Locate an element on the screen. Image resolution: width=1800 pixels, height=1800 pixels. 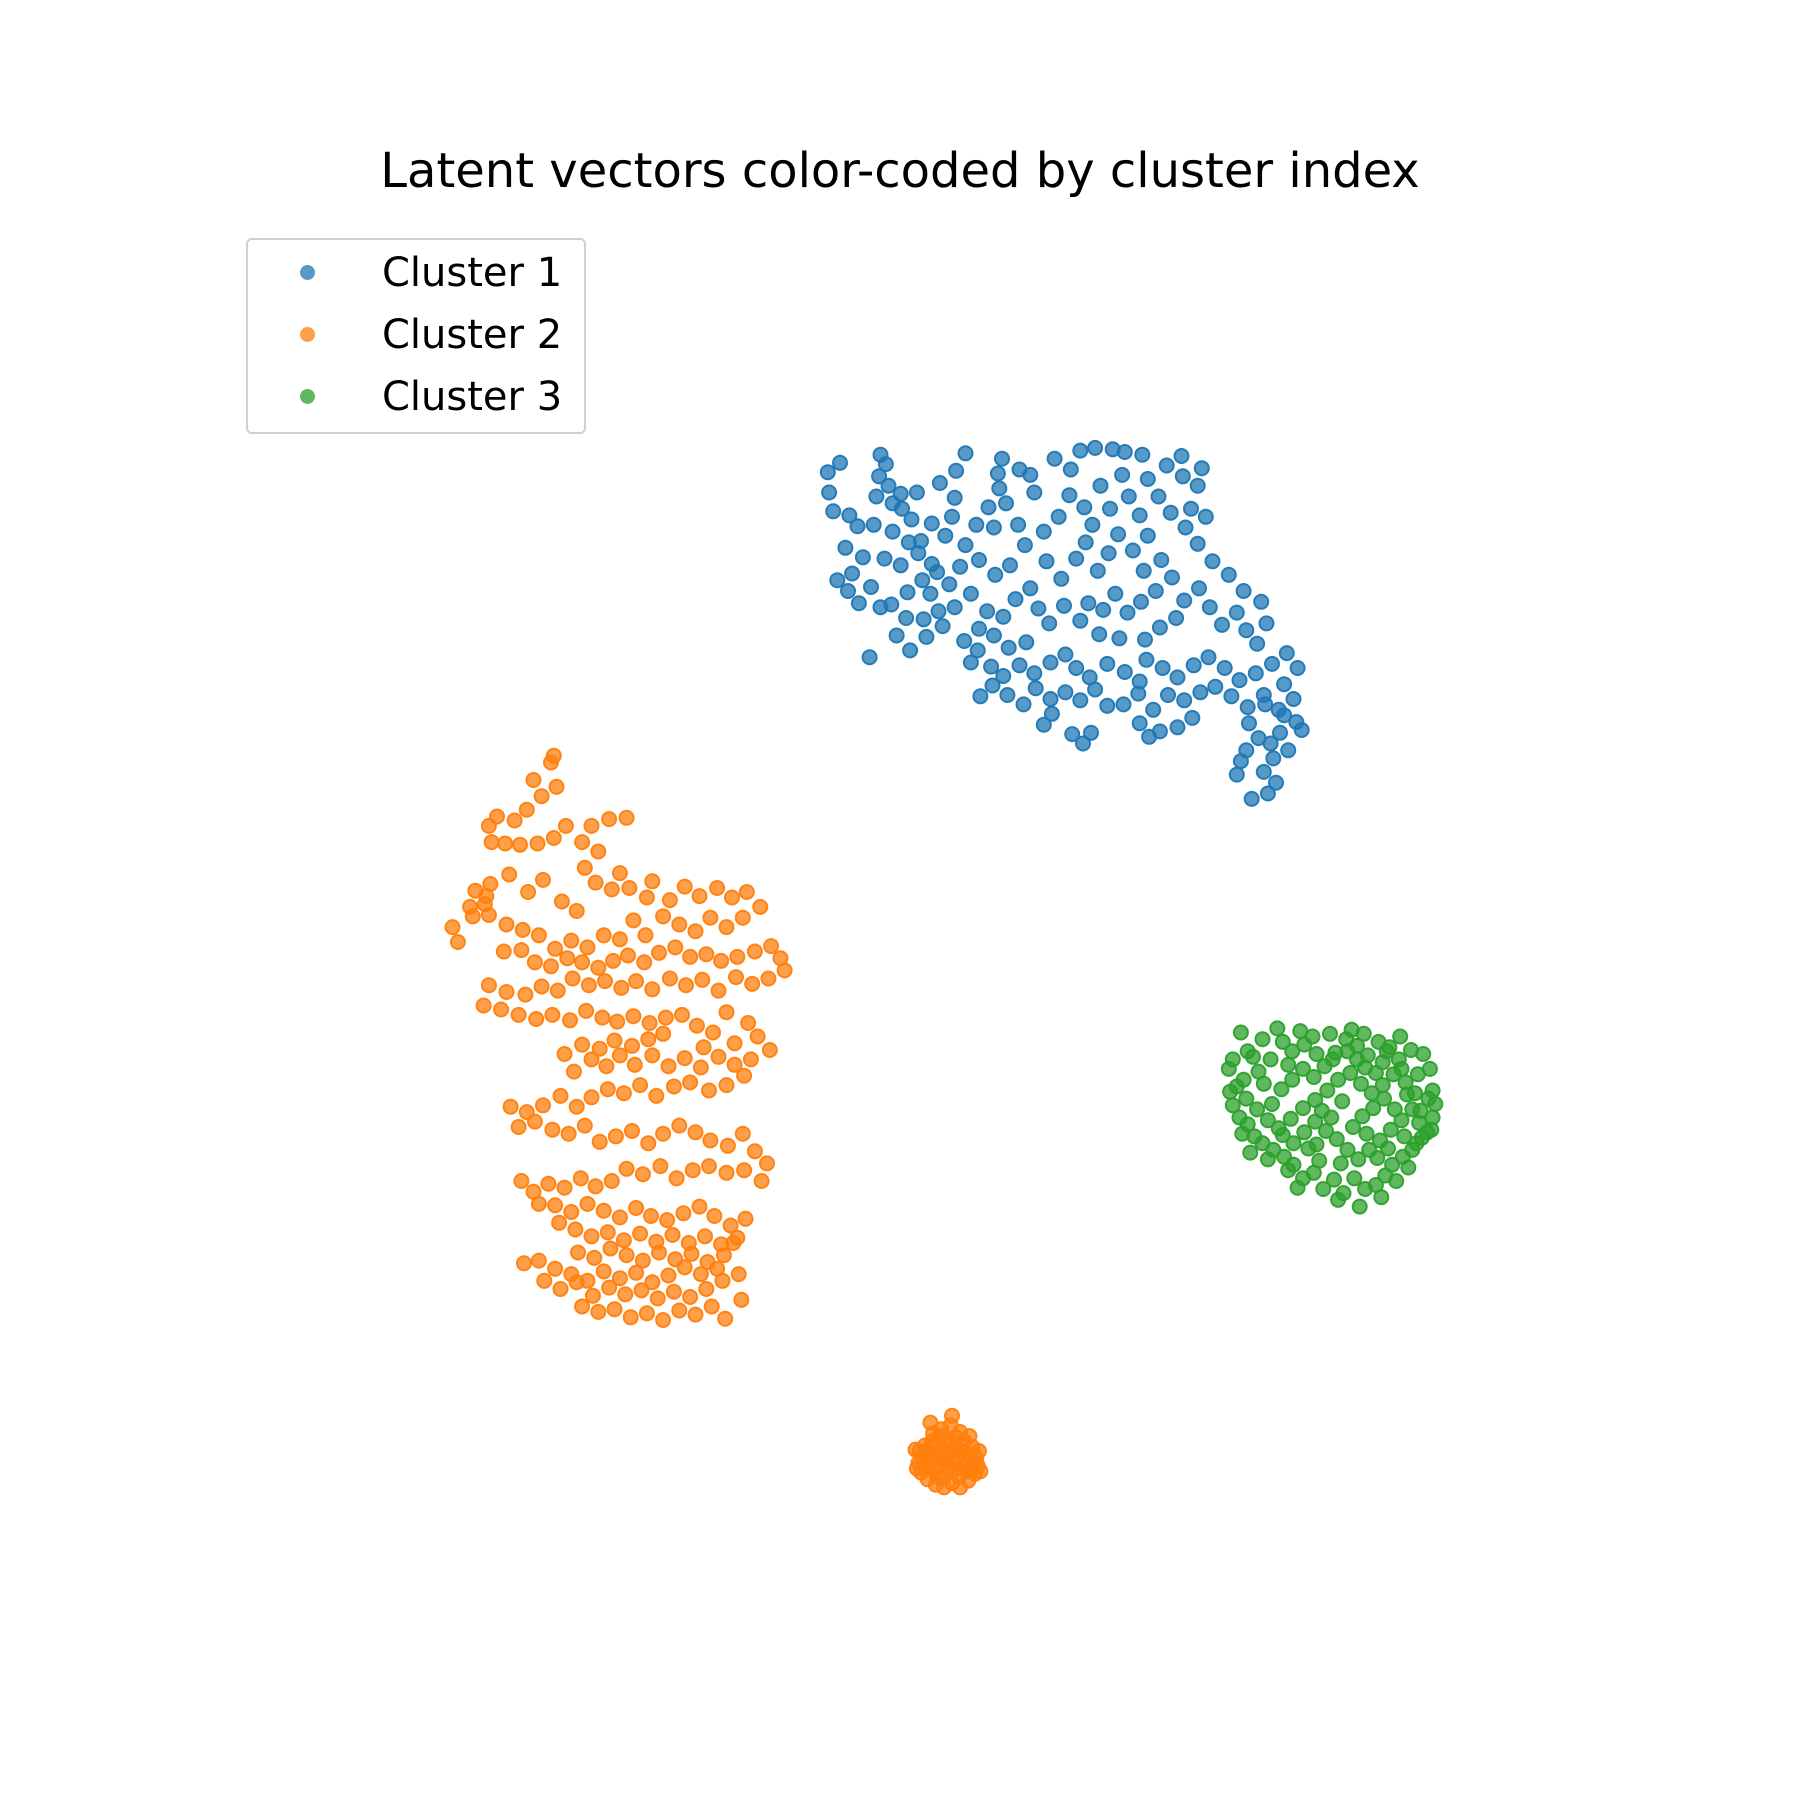
legend-label-cluster-1: Cluster 1 is located at coordinates (472, 273).